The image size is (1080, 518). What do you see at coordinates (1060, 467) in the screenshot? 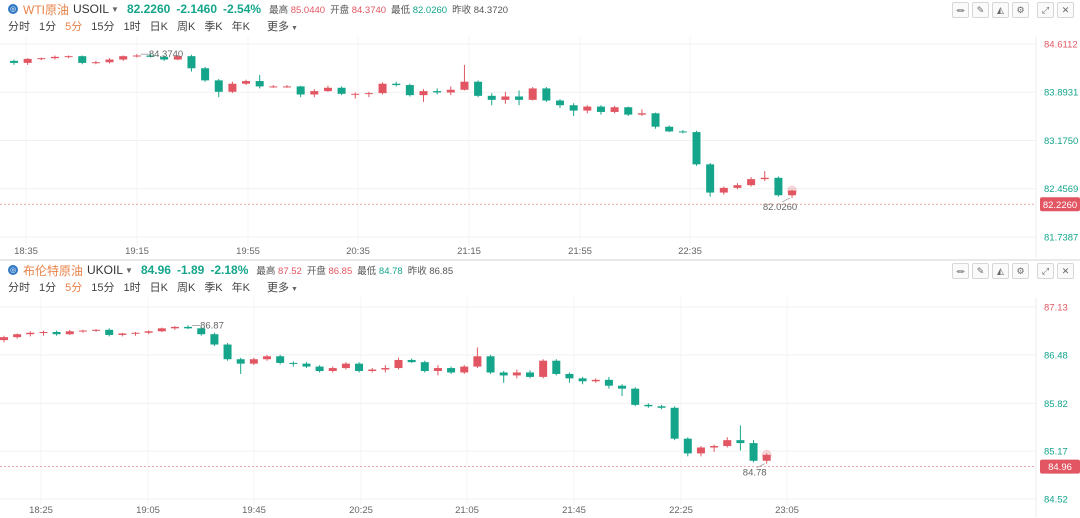
I see `current-price-label: 84.96` at bounding box center [1060, 467].